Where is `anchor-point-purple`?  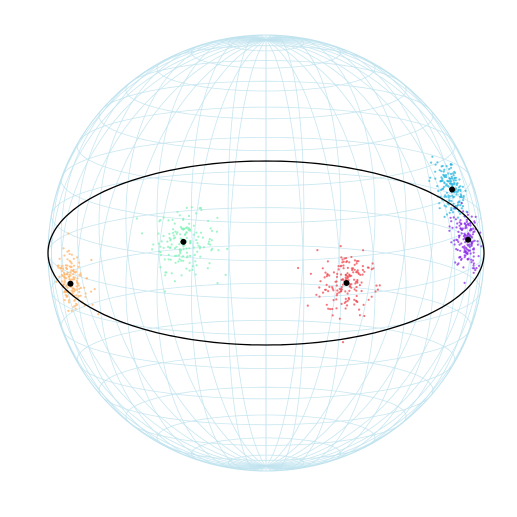
anchor-point-purple is located at coordinates (468, 239).